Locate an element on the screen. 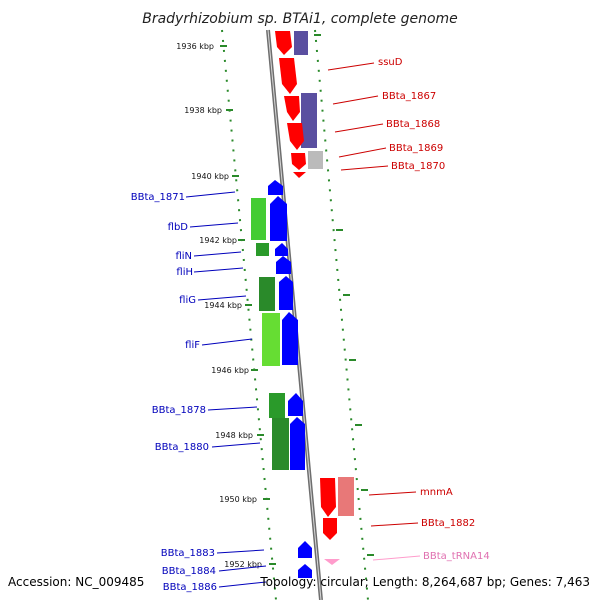 The width and height of the screenshot is (600, 600). gene-label: BBta_1880 is located at coordinates (182, 447).